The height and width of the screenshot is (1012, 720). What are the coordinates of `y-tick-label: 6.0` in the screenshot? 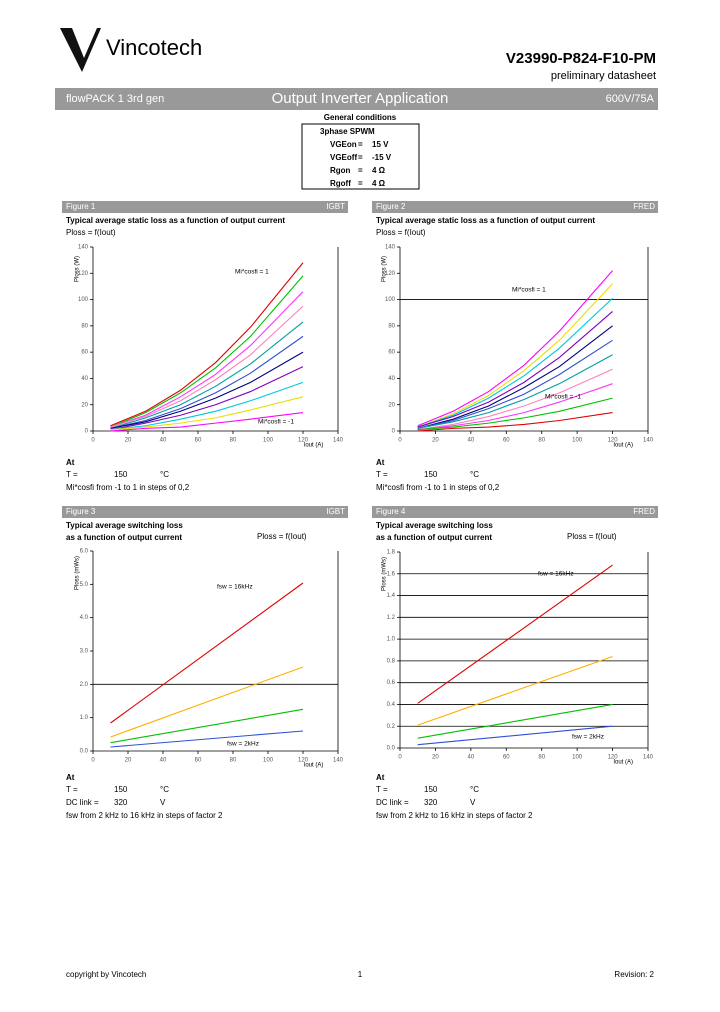 It's located at (84, 552).